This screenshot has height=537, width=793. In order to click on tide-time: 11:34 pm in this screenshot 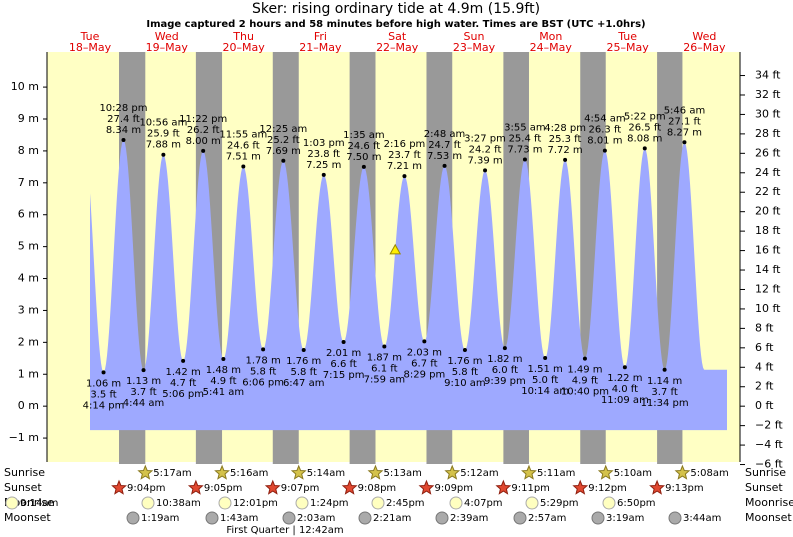, I will do `click(665, 403)`.